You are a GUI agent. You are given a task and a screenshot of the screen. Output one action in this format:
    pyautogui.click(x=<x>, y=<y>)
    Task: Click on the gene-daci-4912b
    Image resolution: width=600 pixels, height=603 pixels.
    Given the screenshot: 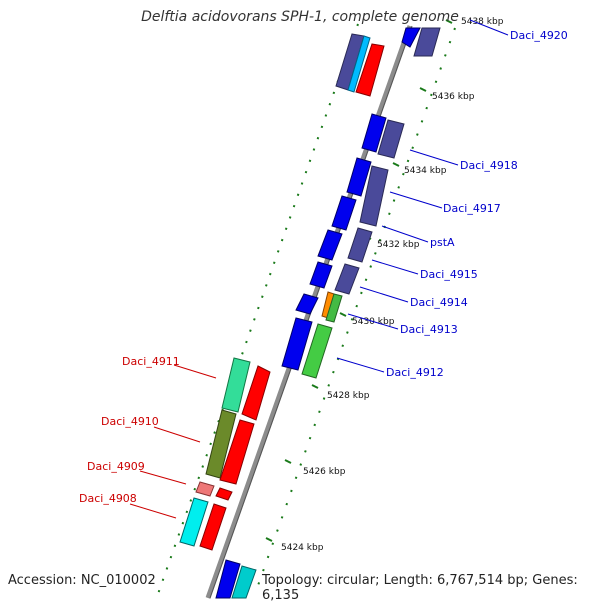 What is the action you would take?
    pyautogui.click(x=297, y=344)
    